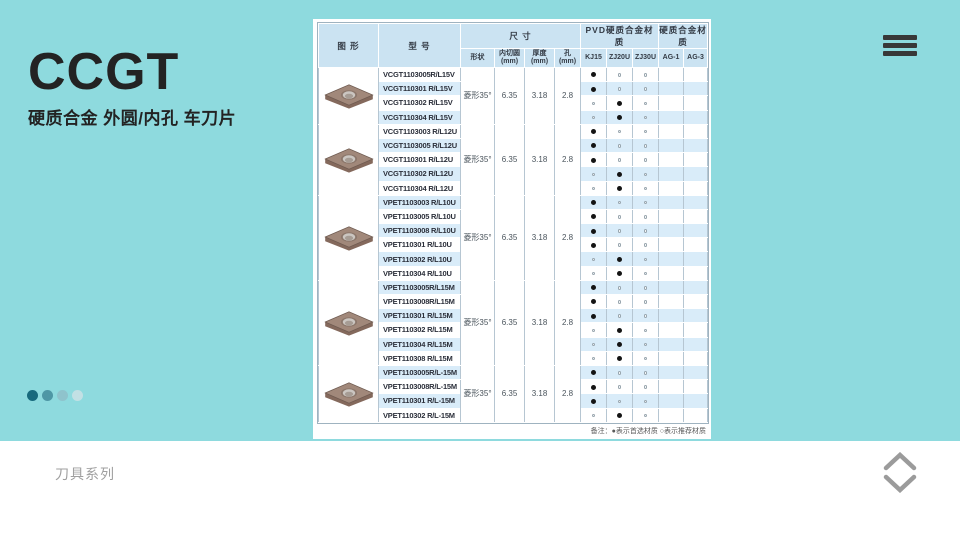 This screenshot has width=960, height=540. Describe the element at coordinates (514, 259) in the screenshot. I see `table-row: VPET110302 R/L10U` at that location.